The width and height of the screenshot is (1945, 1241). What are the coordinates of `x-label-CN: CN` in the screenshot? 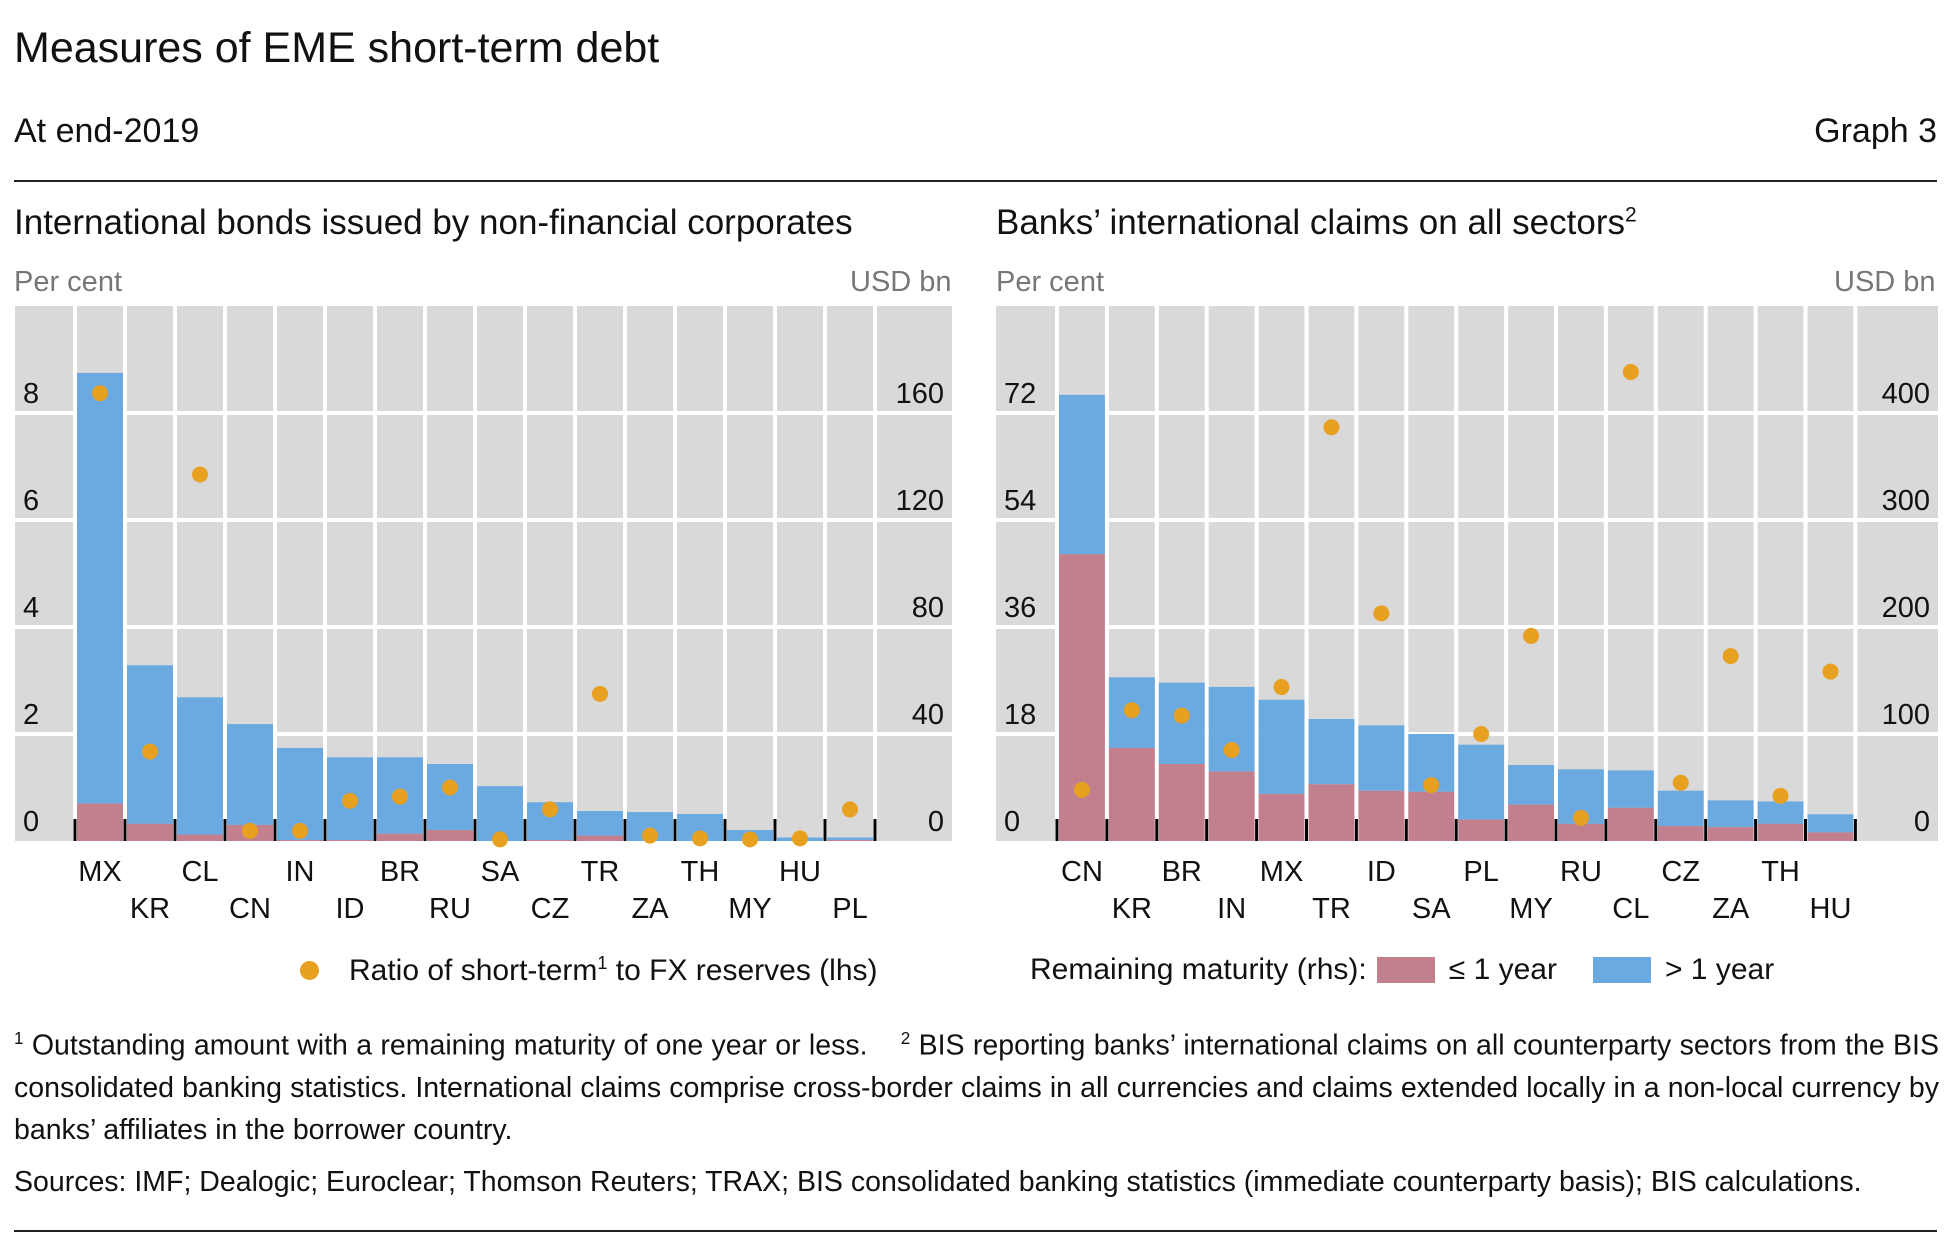 It's located at (250, 909).